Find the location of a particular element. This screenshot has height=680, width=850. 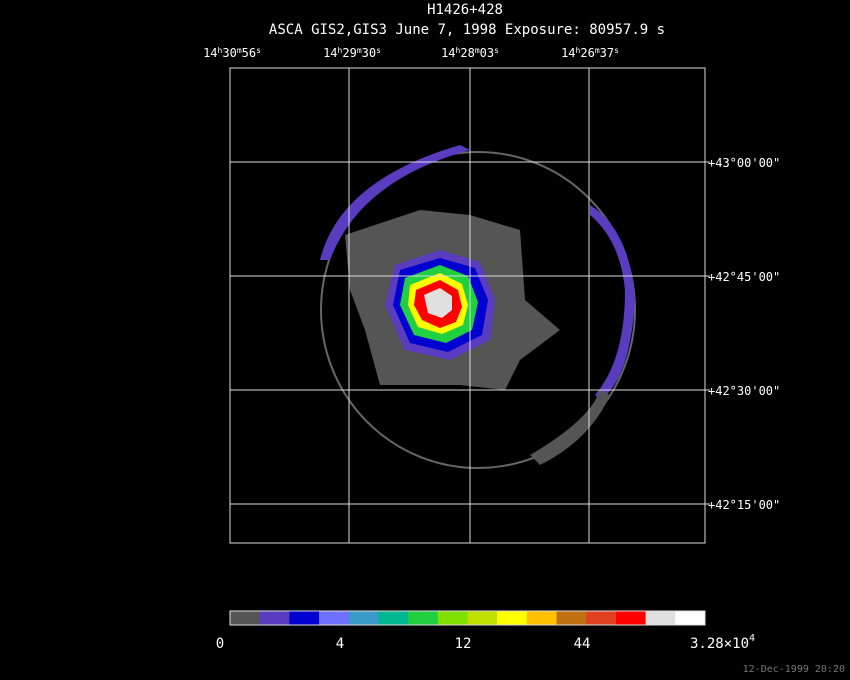

colorbar-label: 44 is located at coordinates (582, 644).